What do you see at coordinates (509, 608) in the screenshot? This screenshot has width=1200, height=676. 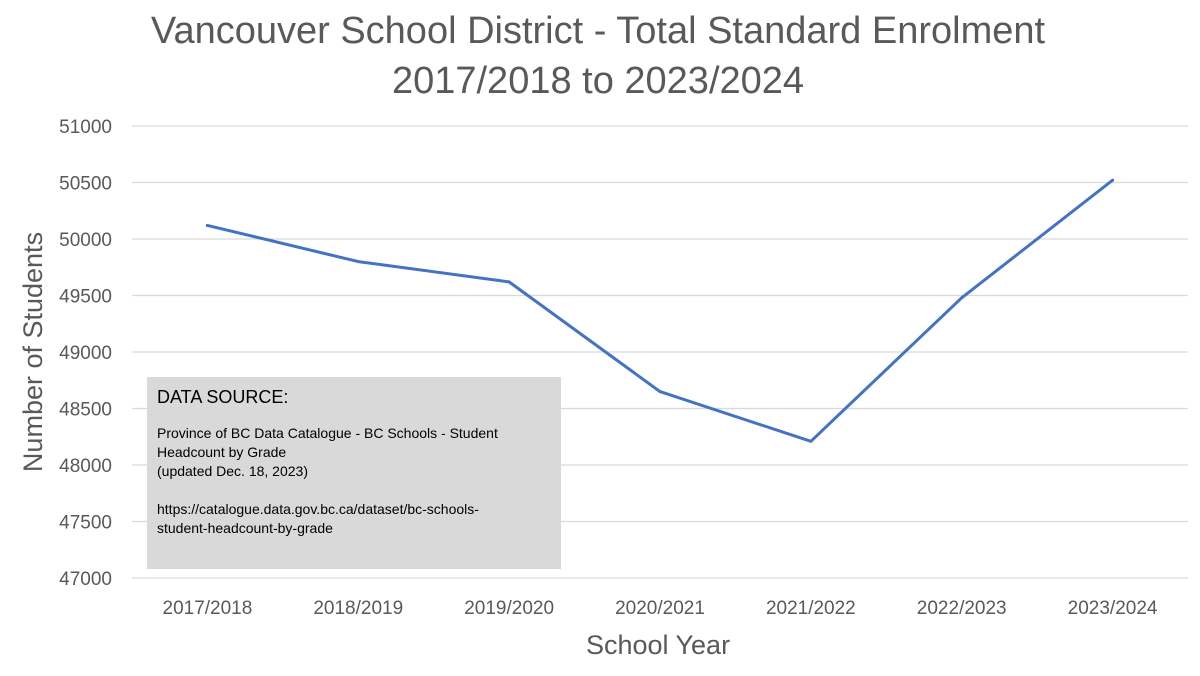 I see `x-tick-label: 2019/2020` at bounding box center [509, 608].